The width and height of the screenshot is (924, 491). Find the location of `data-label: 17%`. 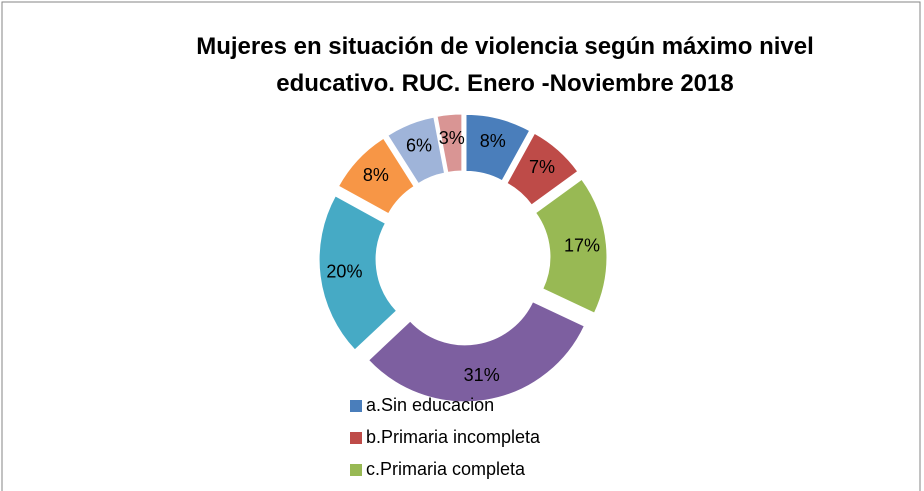

data-label: 17% is located at coordinates (582, 246).